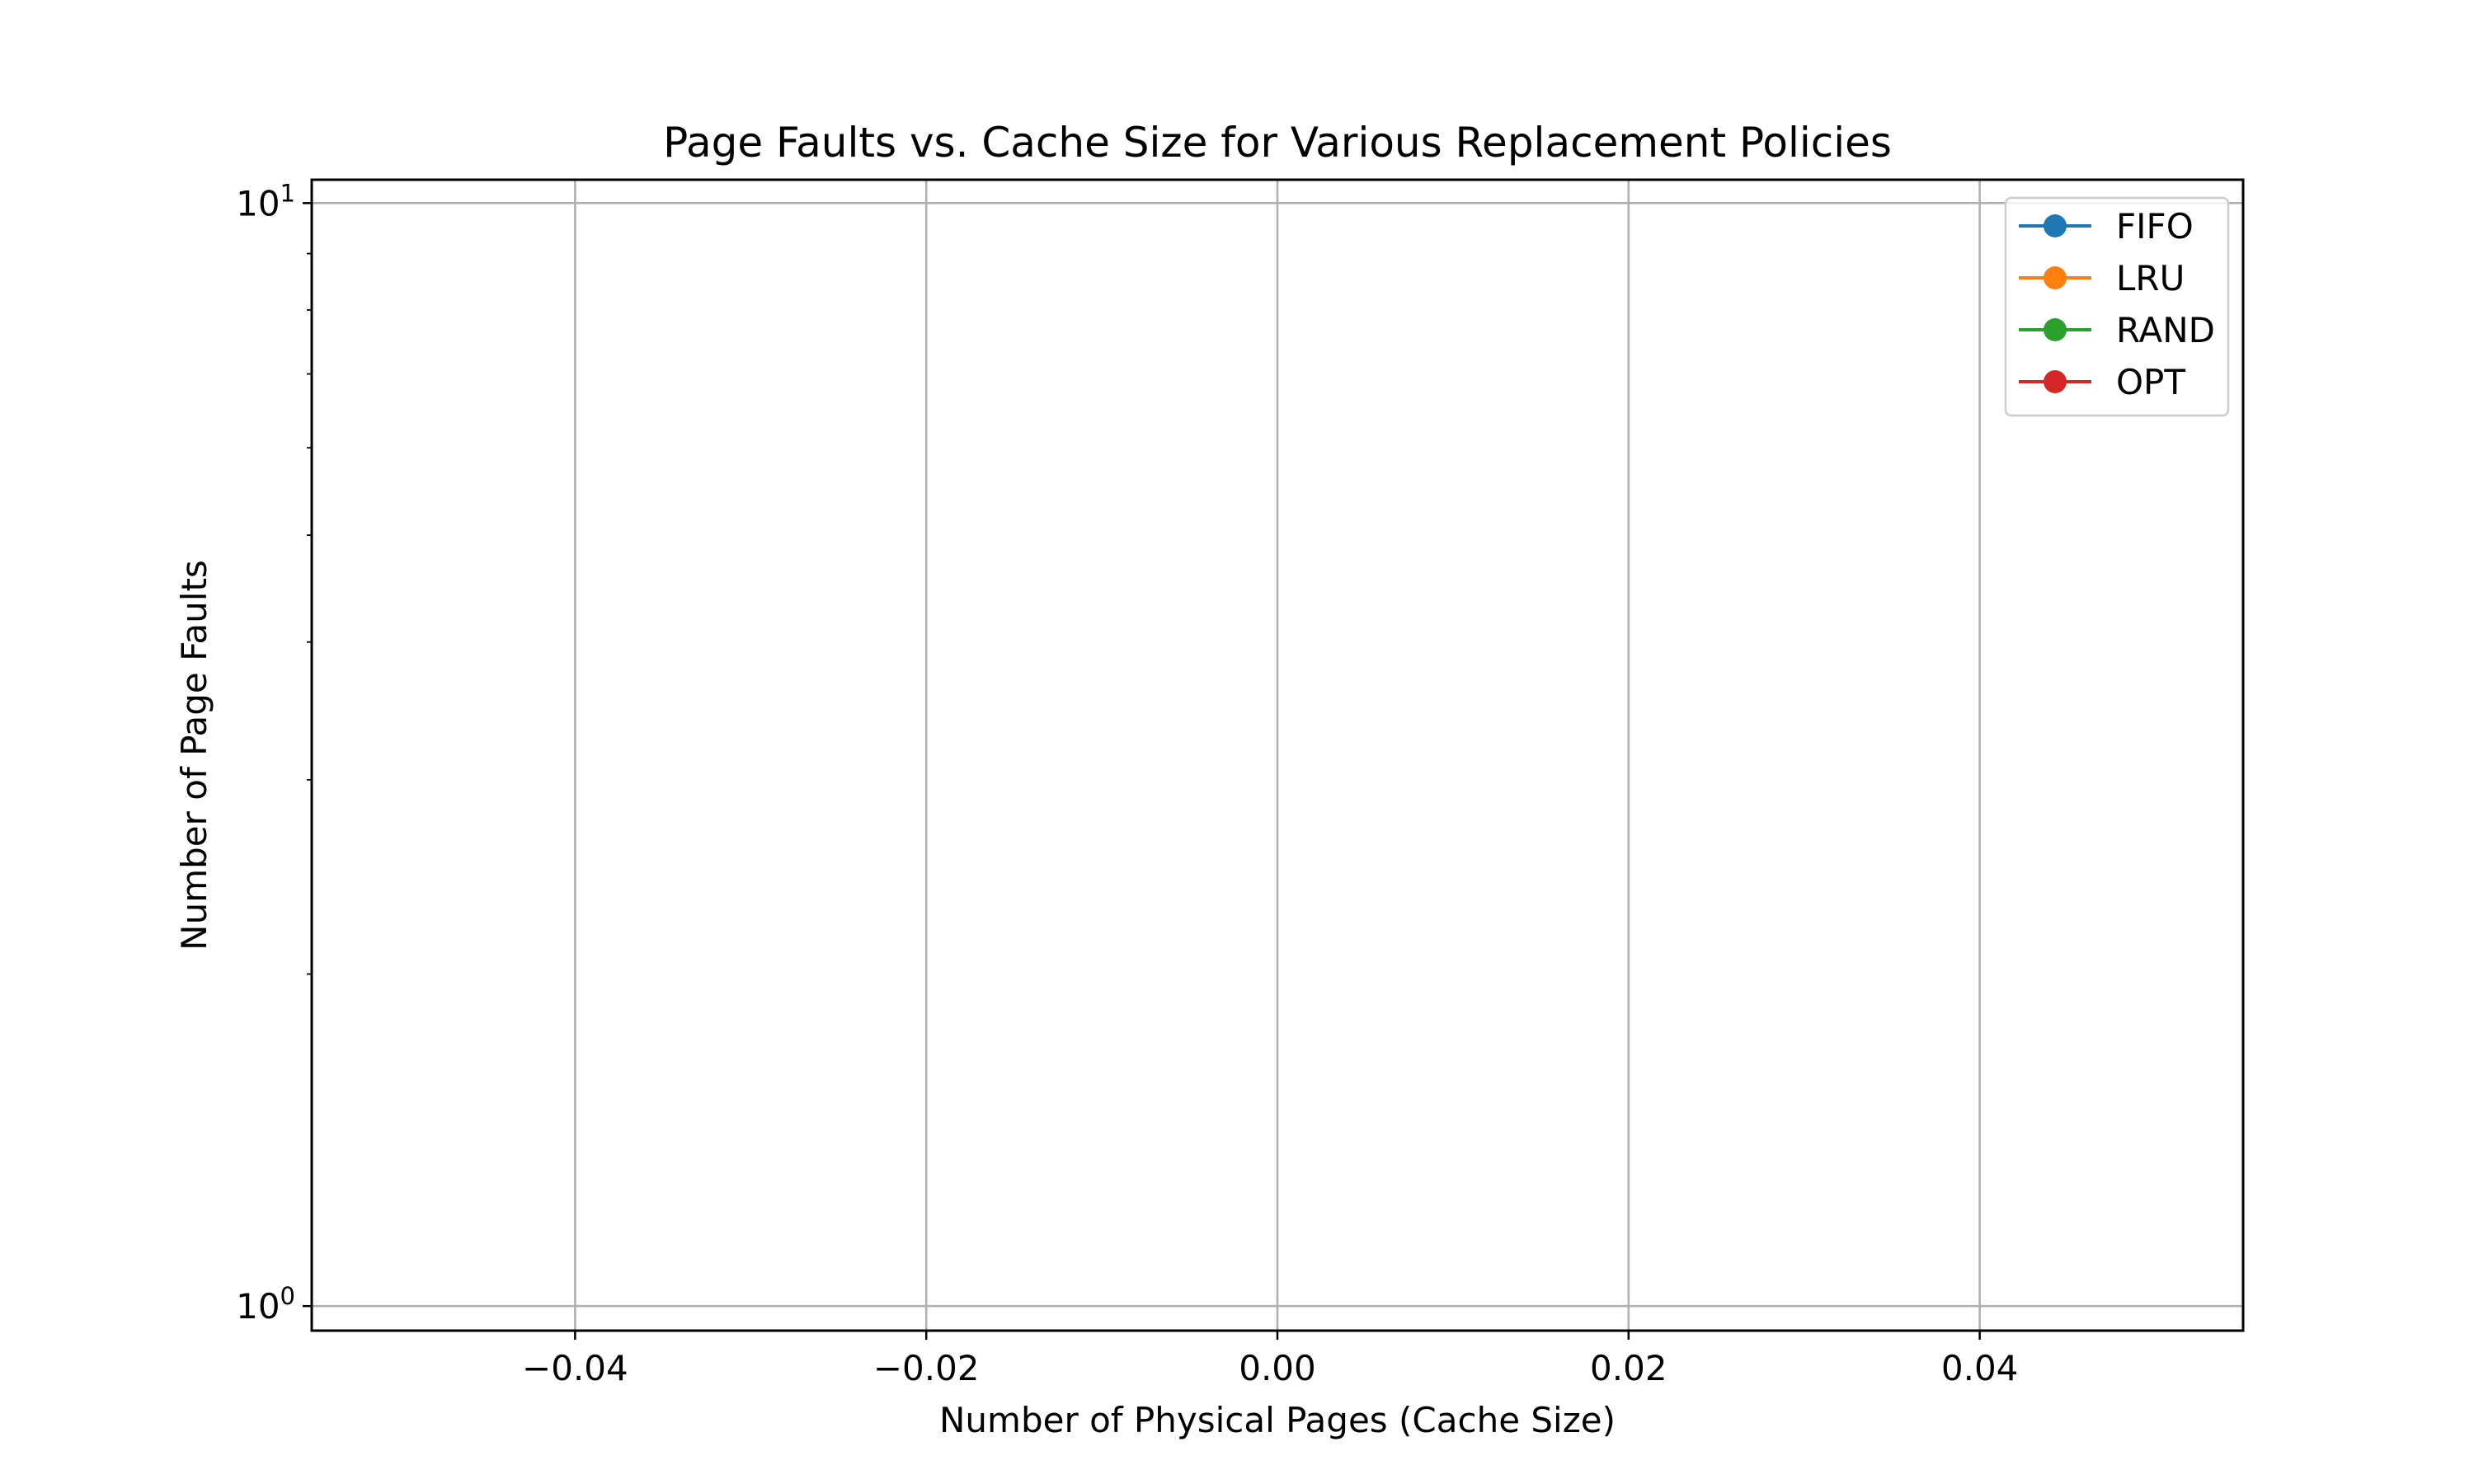  I want to click on legend: FIFO LRU RAND OPT, so click(2117, 306).